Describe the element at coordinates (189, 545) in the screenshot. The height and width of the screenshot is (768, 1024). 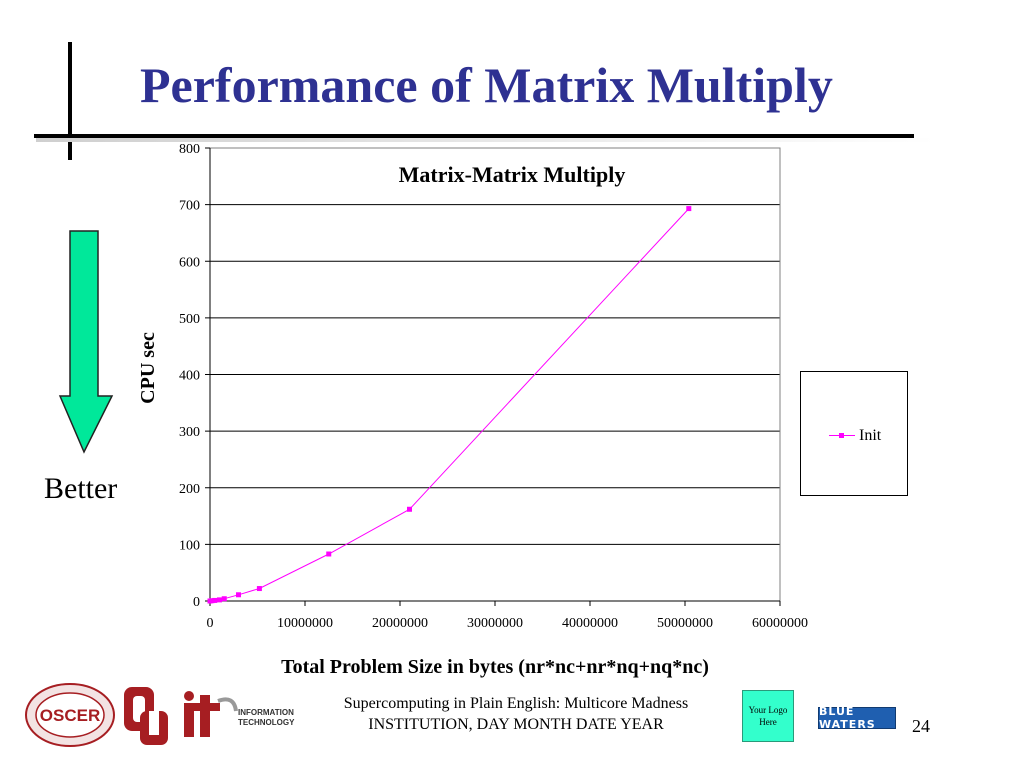
I see `y-tick-label: 100` at that location.